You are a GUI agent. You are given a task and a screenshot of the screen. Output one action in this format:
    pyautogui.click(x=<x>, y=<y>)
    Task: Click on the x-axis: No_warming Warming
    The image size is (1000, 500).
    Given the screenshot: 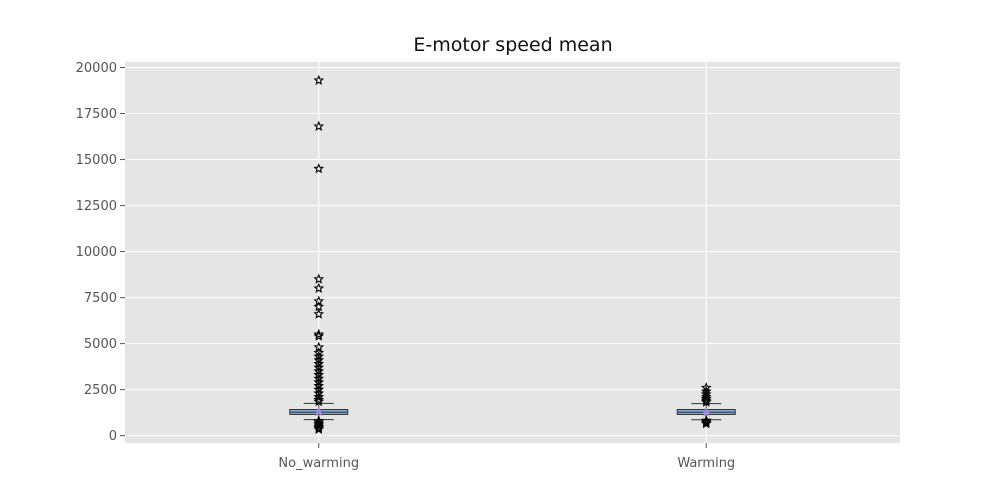 What is the action you would take?
    pyautogui.click(x=506, y=457)
    